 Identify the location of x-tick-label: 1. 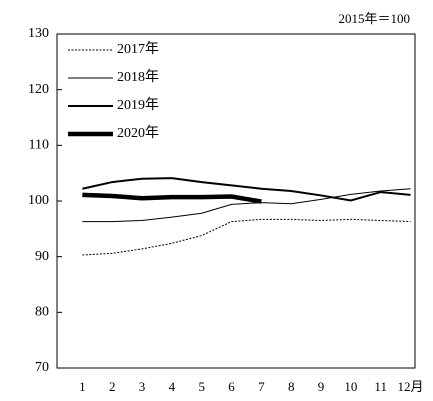
(82, 386).